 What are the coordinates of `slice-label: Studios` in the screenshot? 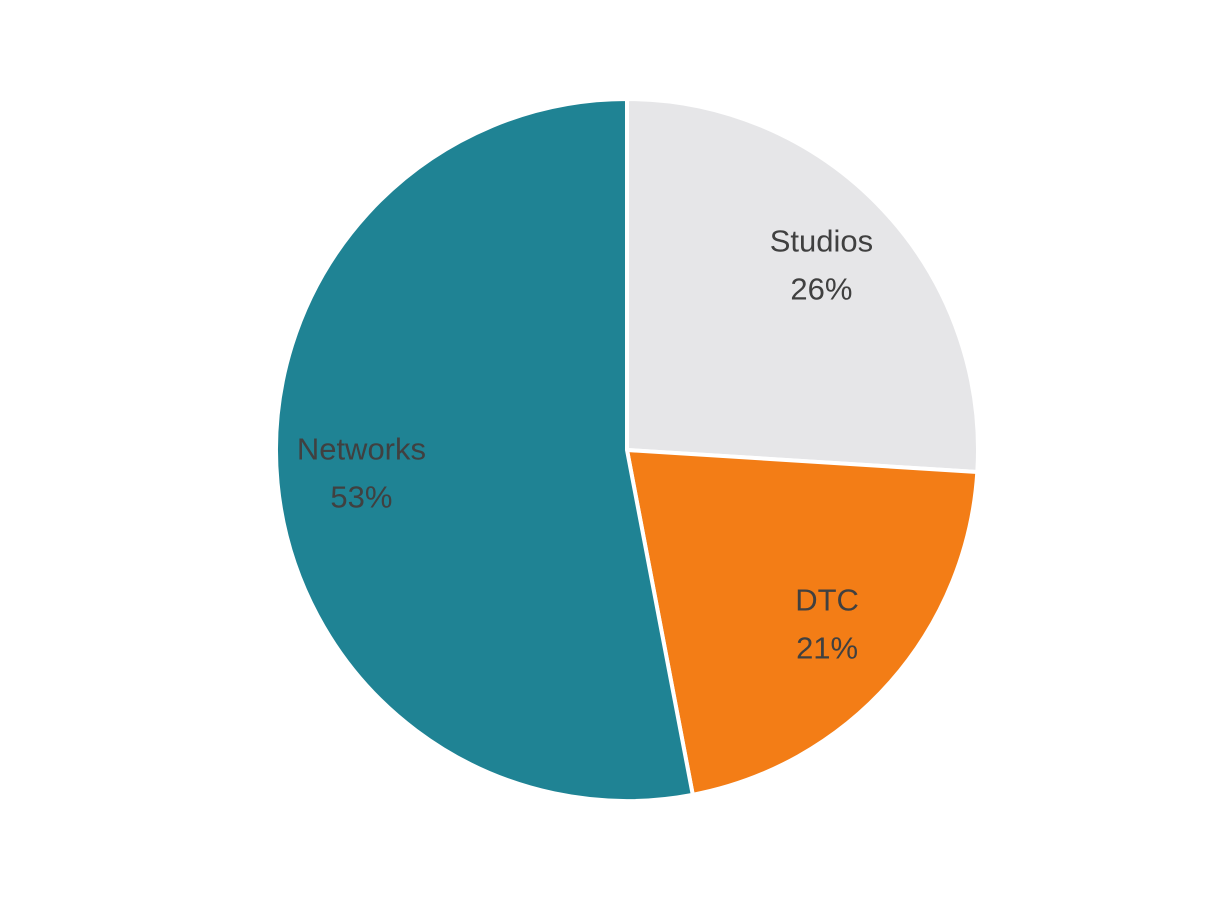 It's located at (821, 241).